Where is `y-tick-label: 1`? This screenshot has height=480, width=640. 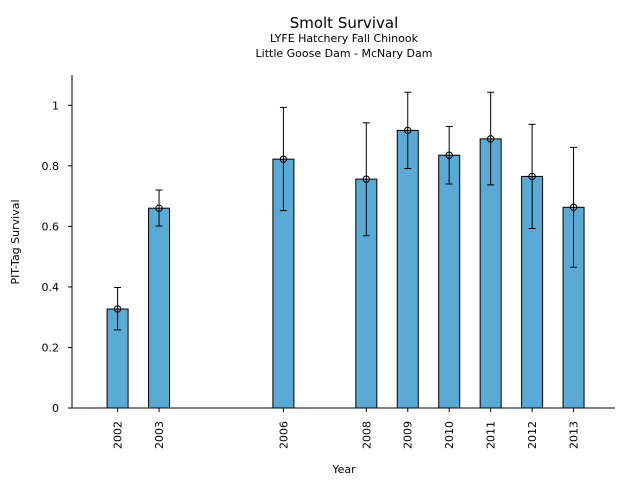 y-tick-label: 1 is located at coordinates (55, 105).